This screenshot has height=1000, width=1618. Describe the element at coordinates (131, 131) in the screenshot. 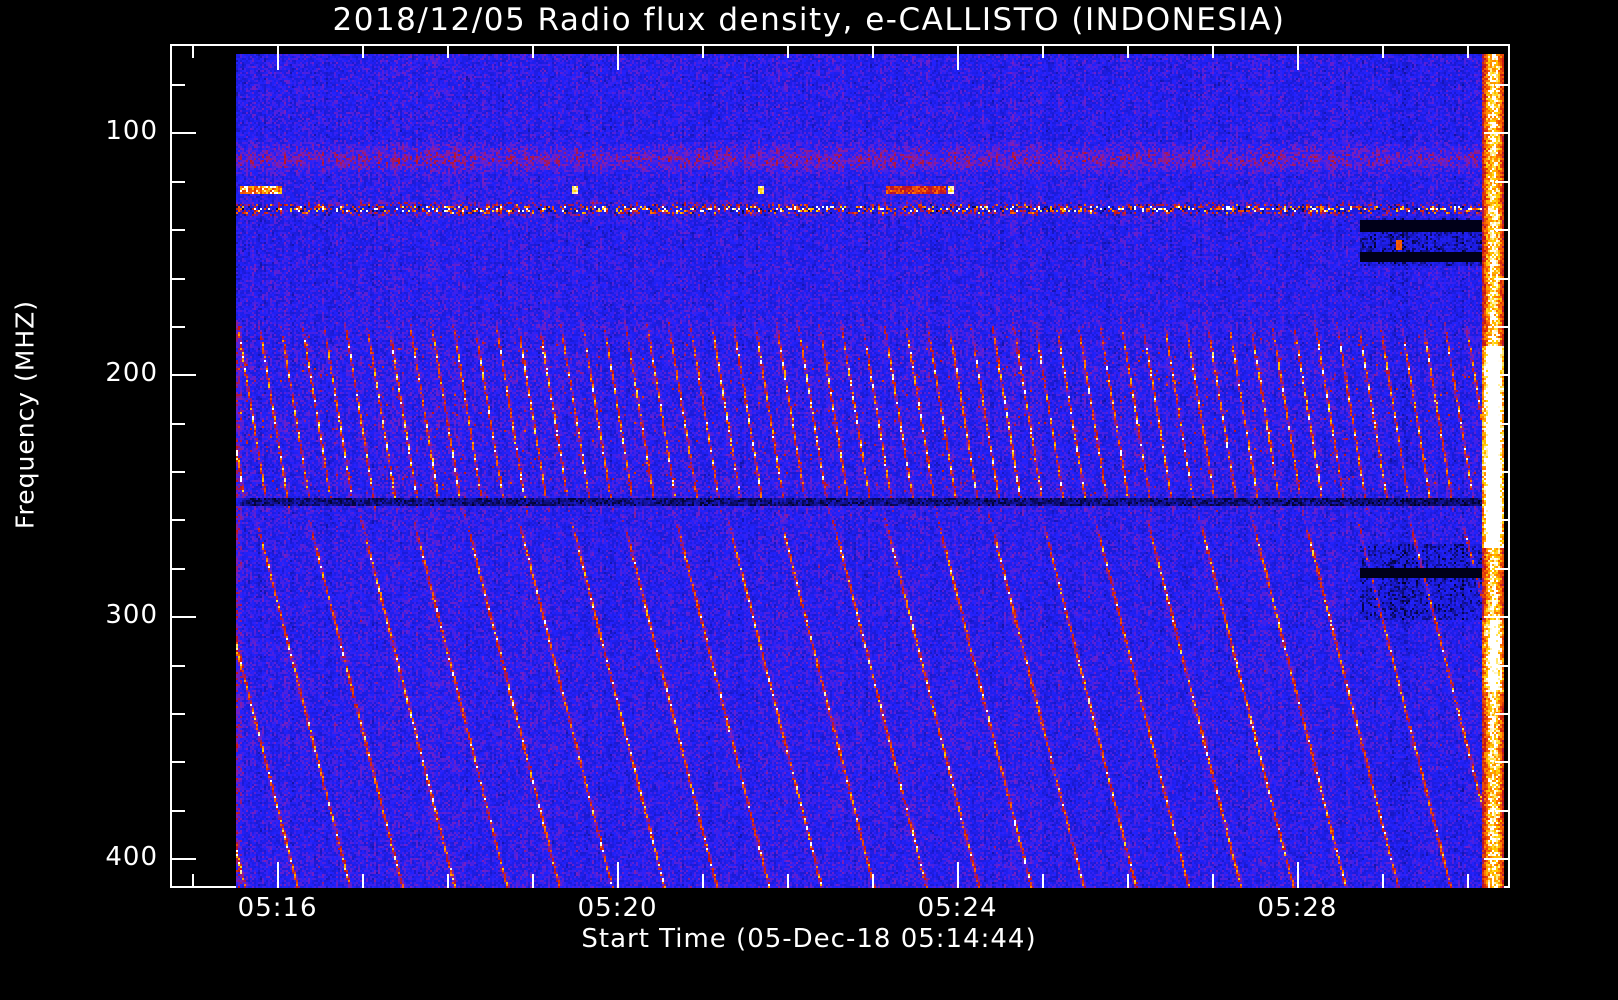

I see `y-axis-tick-label: 100` at that location.